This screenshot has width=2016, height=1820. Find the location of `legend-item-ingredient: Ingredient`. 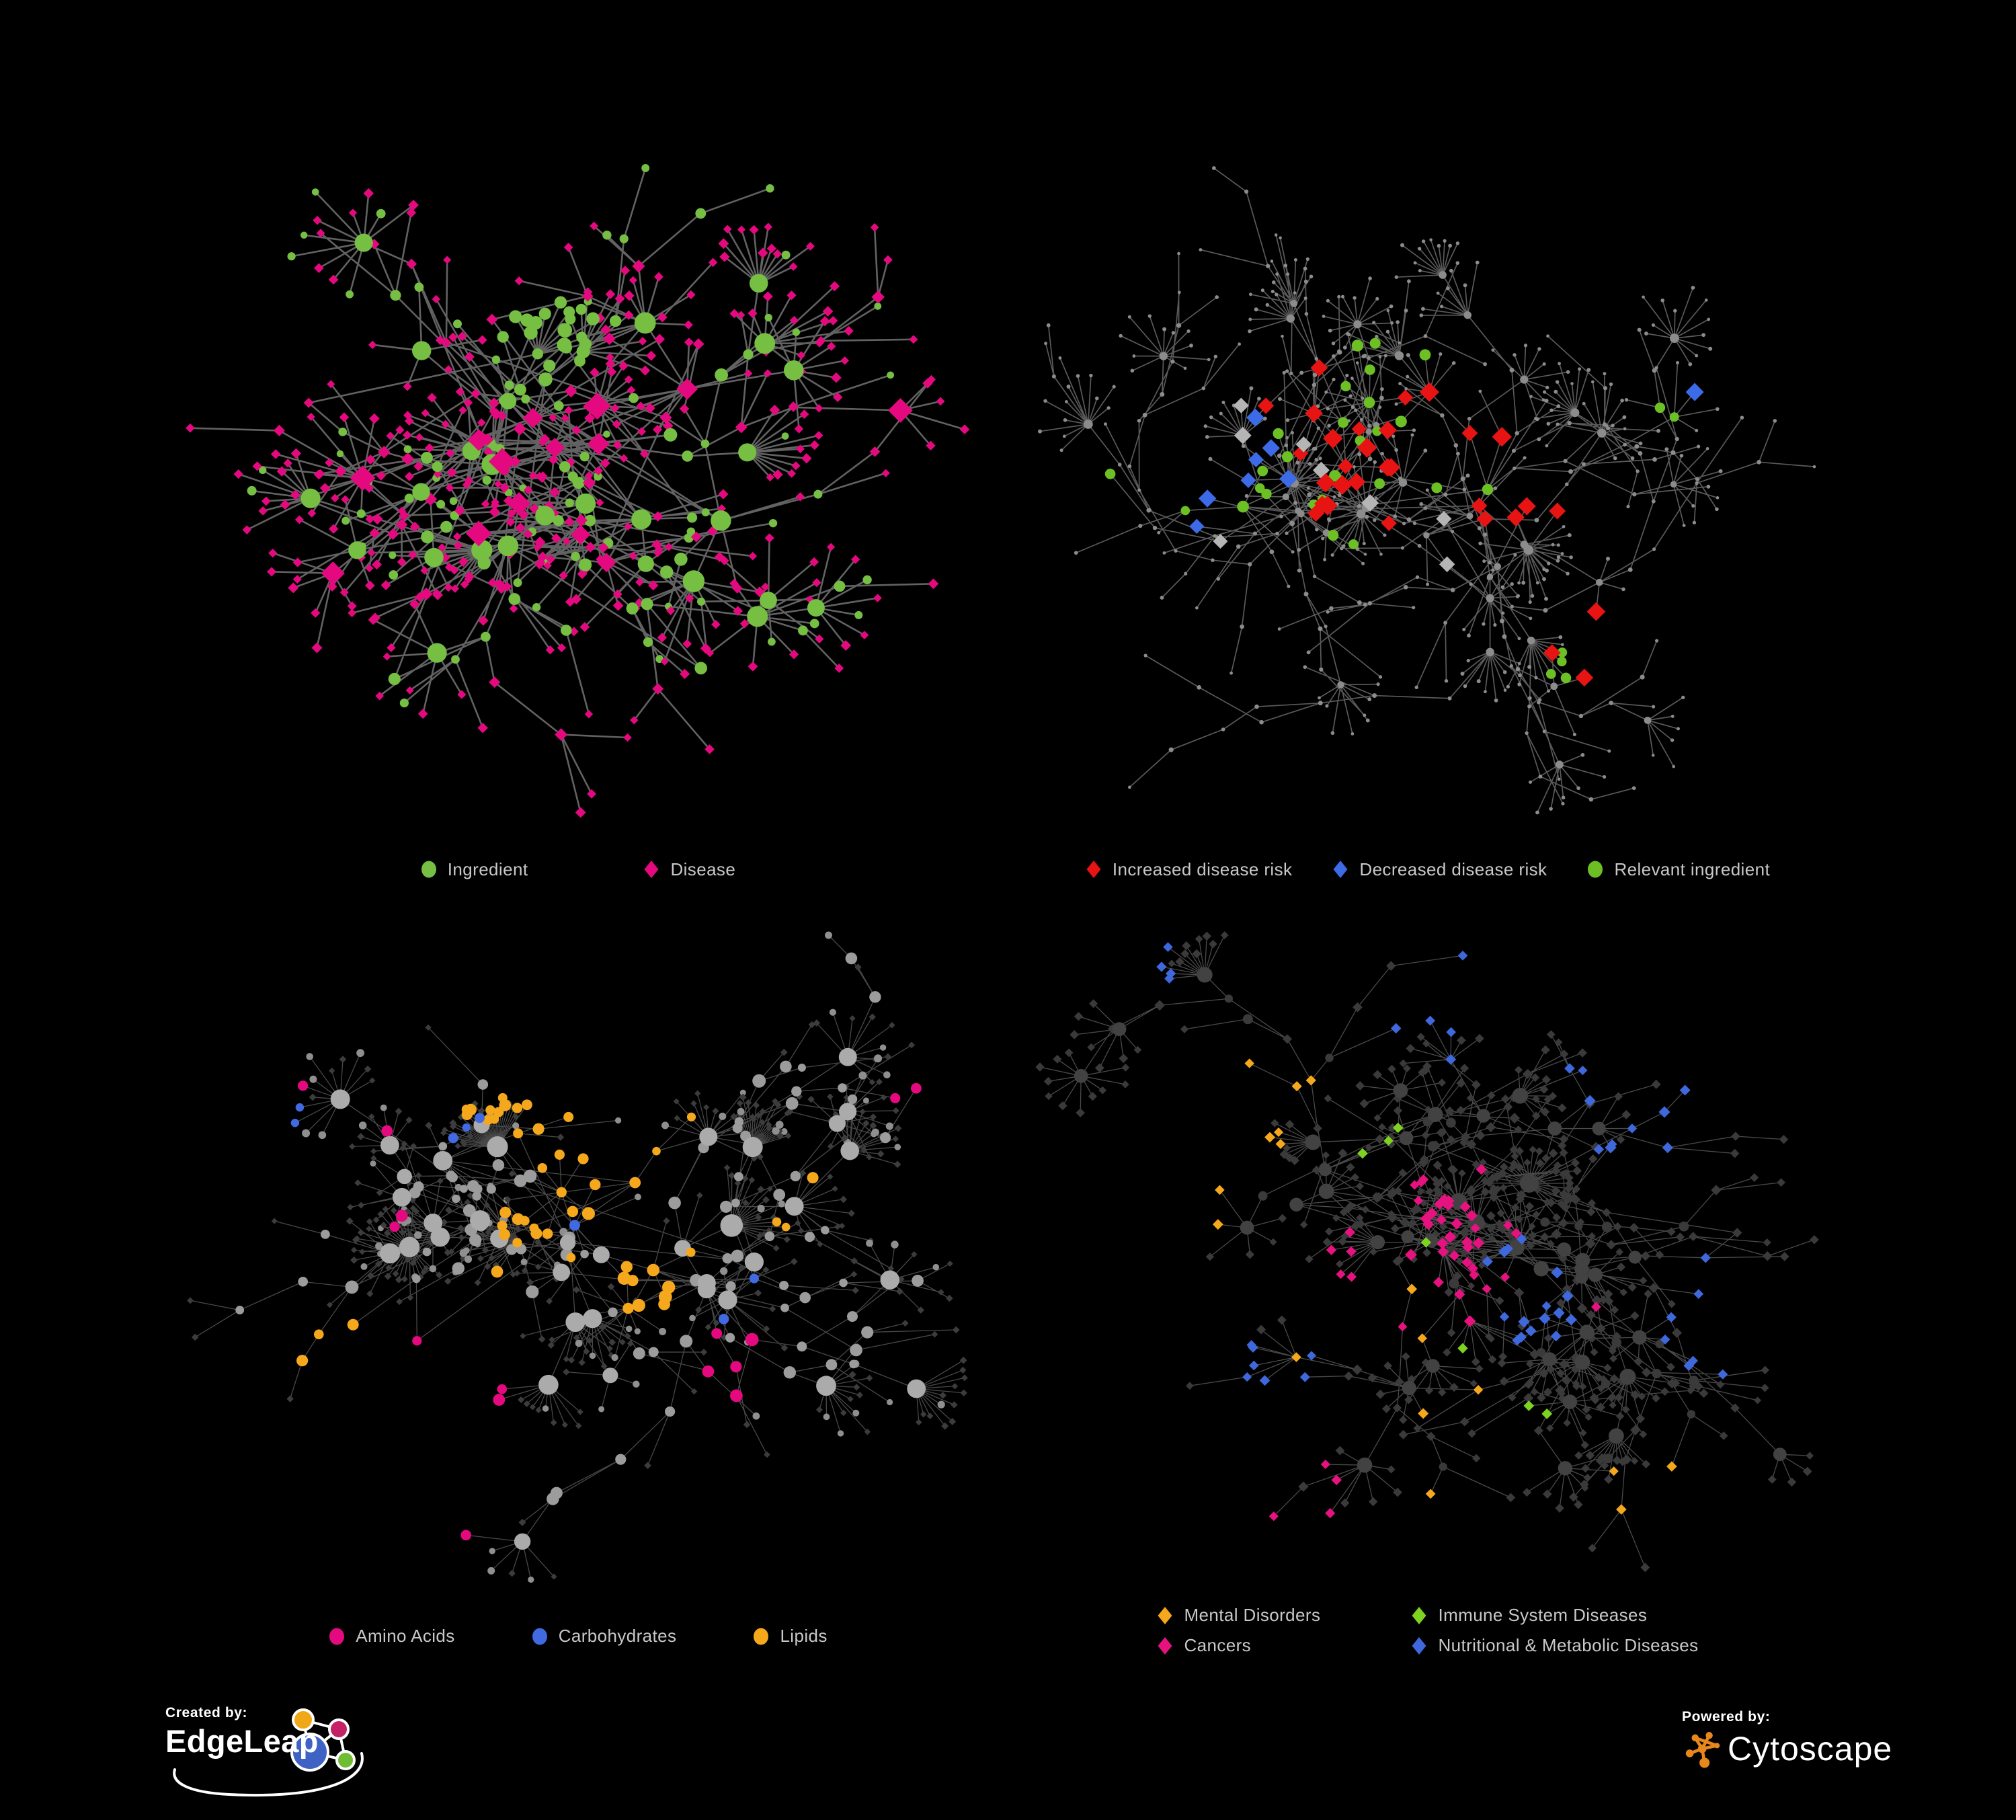

legend-item-ingredient: Ingredient is located at coordinates (473, 869).